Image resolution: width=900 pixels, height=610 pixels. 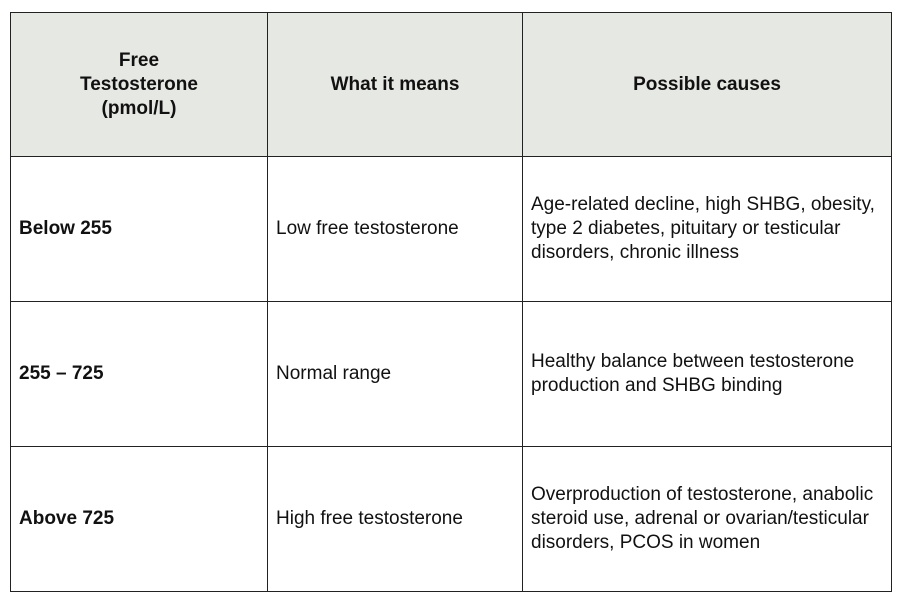 What do you see at coordinates (139, 519) in the screenshot?
I see `table-cell: Above 725` at bounding box center [139, 519].